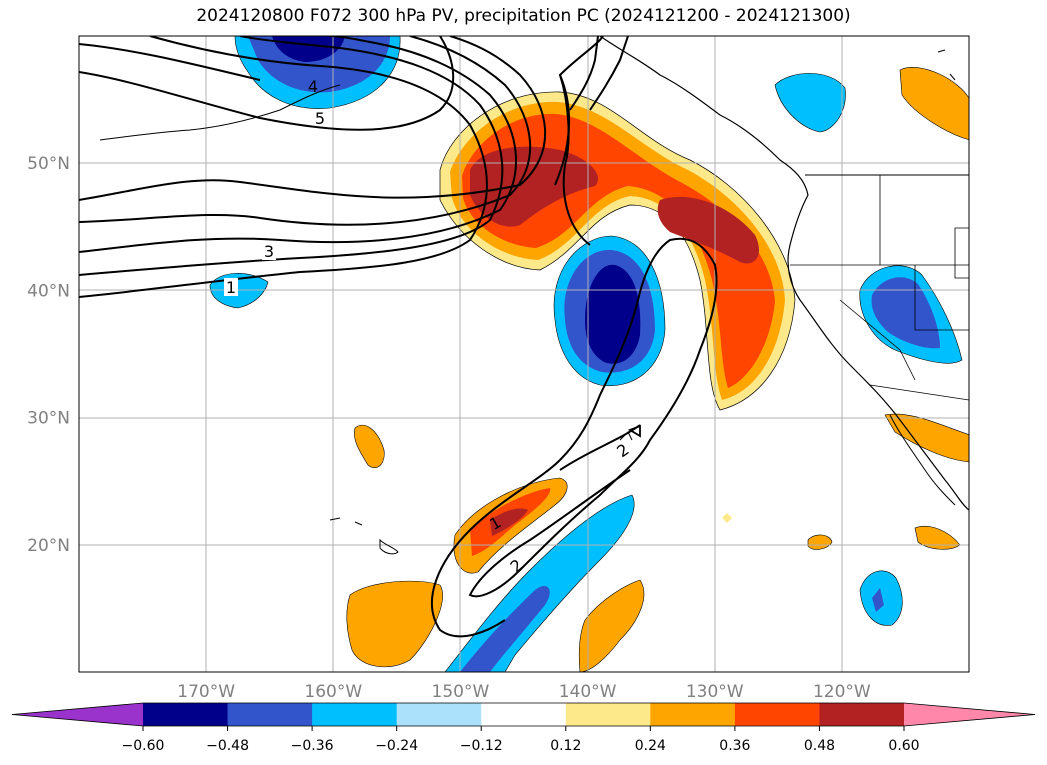 Image resolution: width=1047 pixels, height=765 pixels. I want to click on colorbar-tick-label: 0.60, so click(903, 746).